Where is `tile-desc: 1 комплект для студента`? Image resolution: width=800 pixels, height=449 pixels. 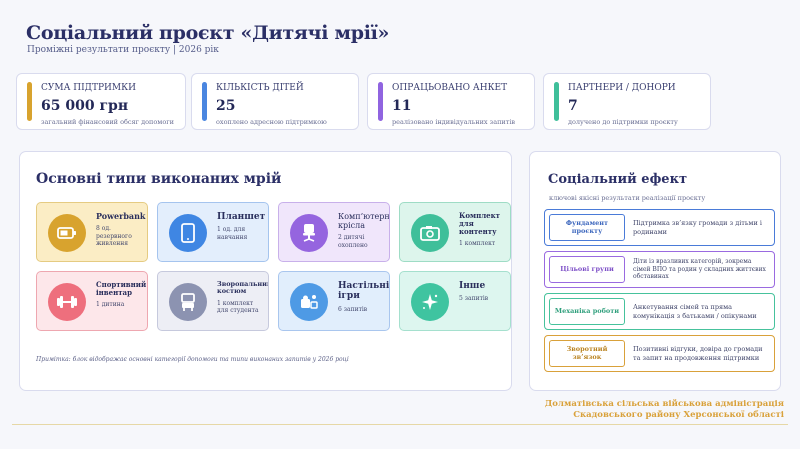
tile-desc: 1 комплект для студента is located at coordinates (238, 307).